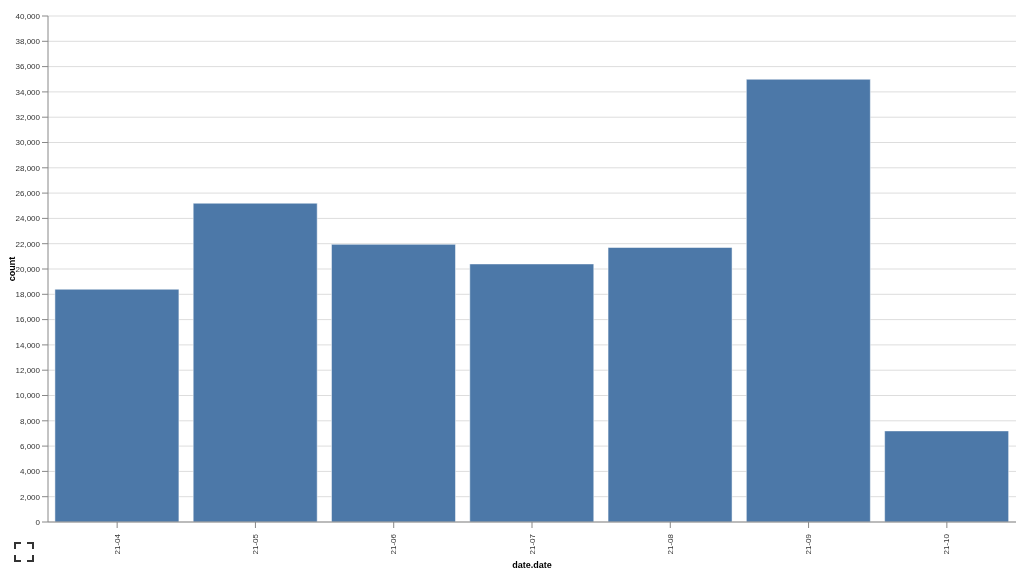  Describe the element at coordinates (30, 421) in the screenshot. I see `y-tick-label: 8,000` at that location.